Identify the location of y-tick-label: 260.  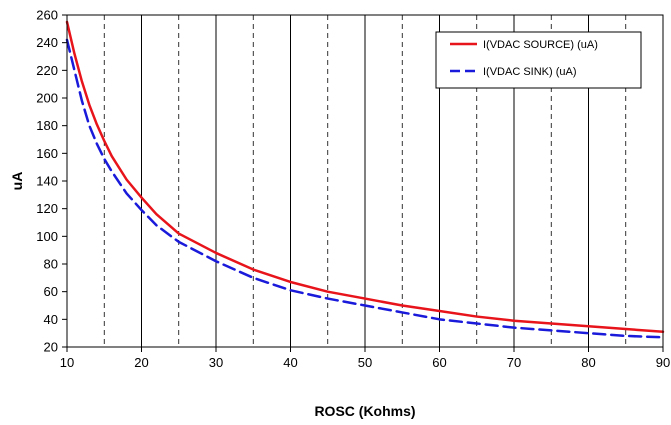
(47, 15).